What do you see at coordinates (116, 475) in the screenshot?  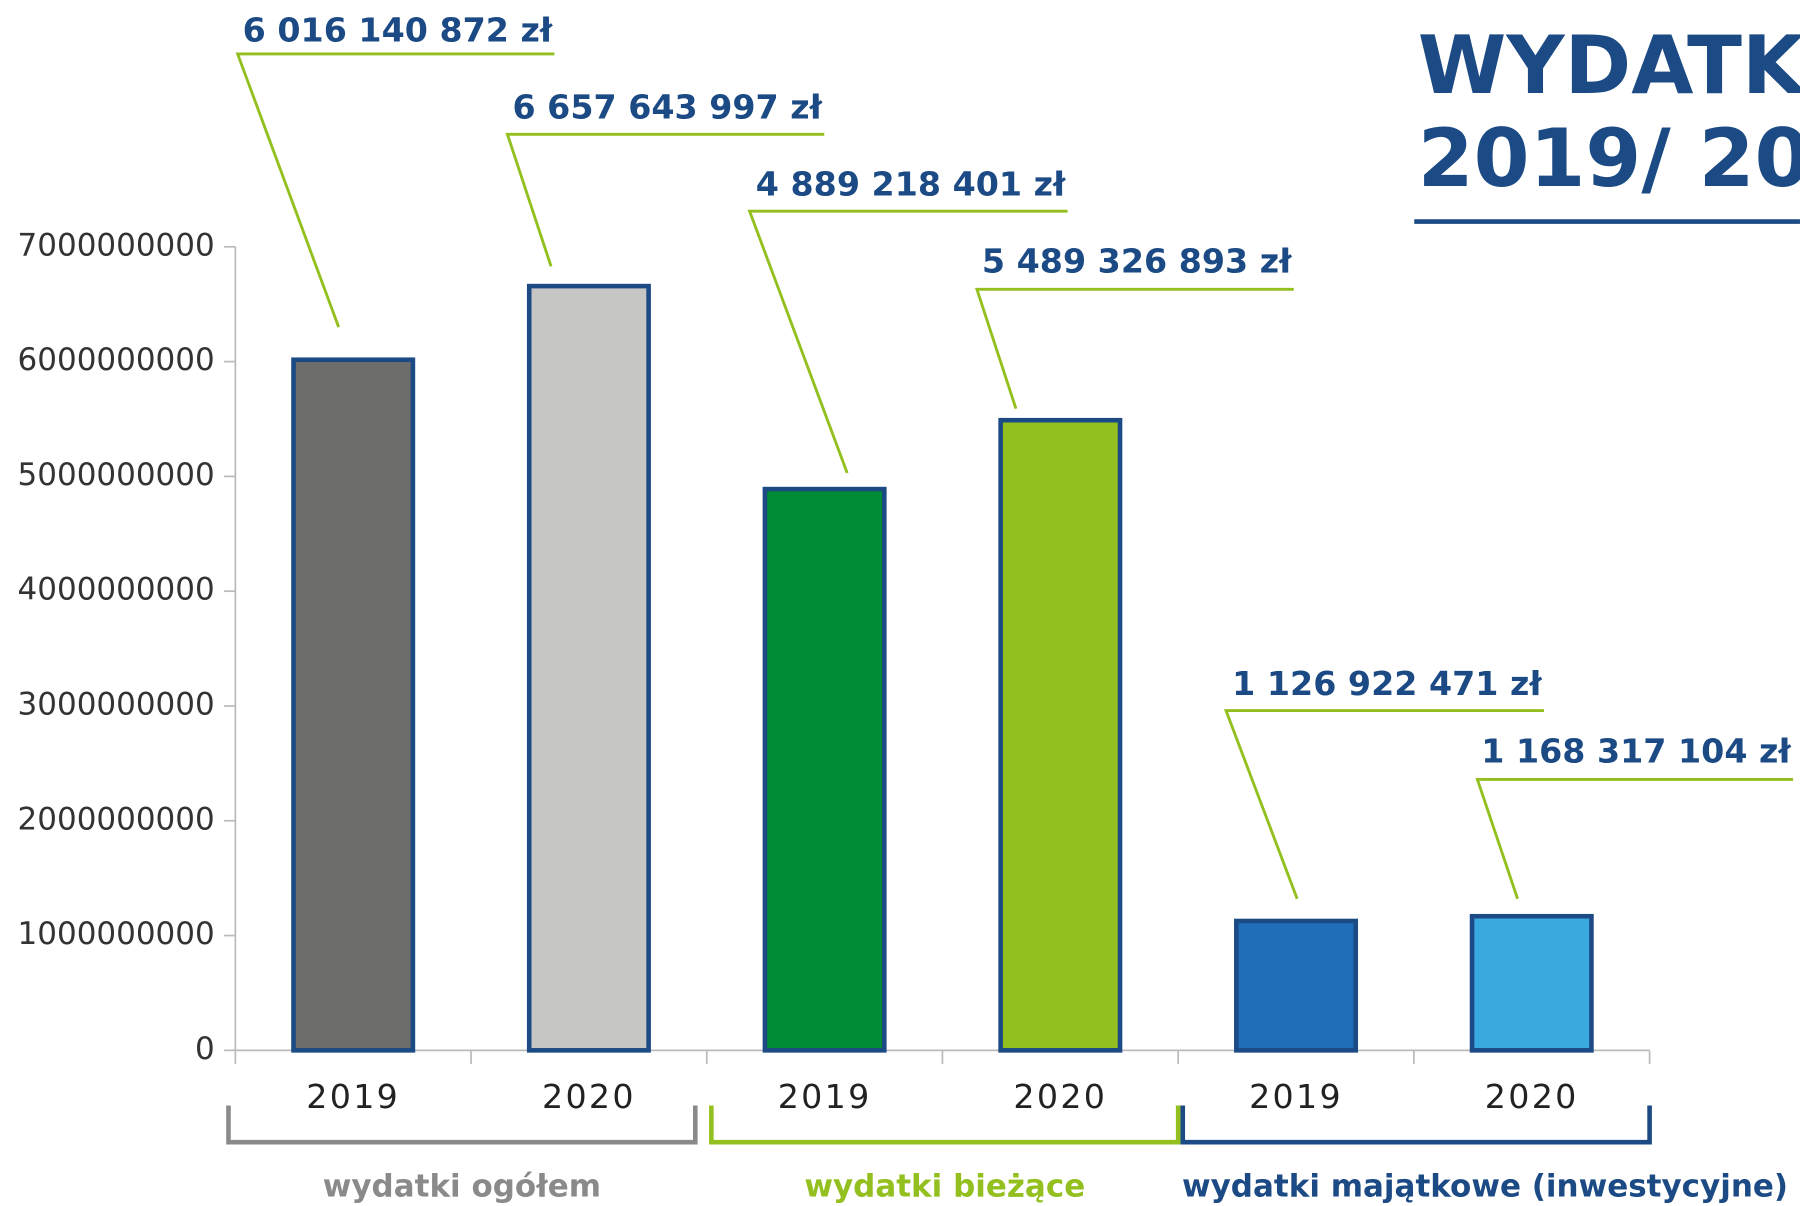 I see `y-tick-label: 5000000000` at bounding box center [116, 475].